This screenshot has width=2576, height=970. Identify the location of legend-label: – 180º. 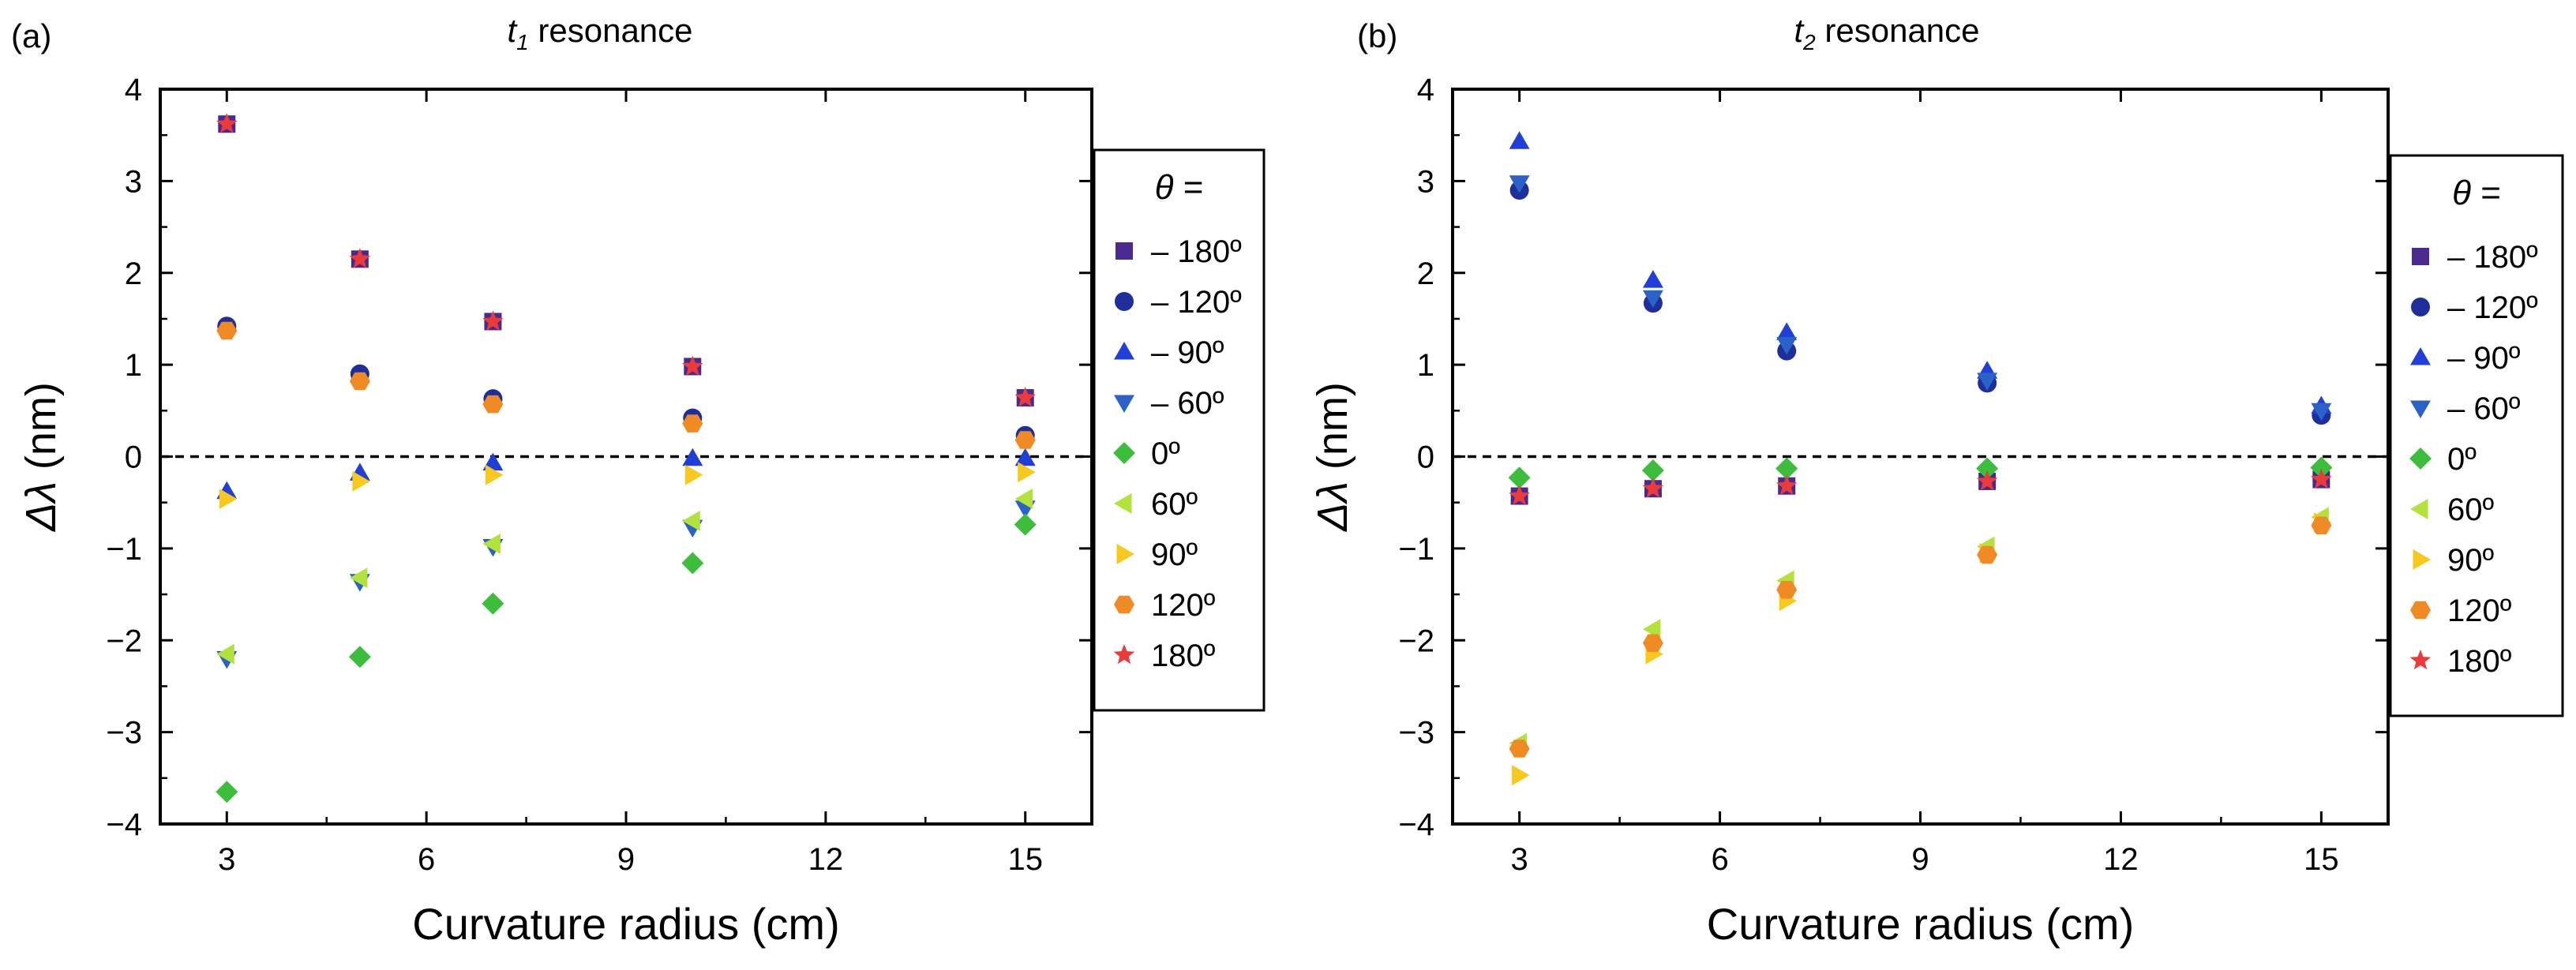
(2492, 257).